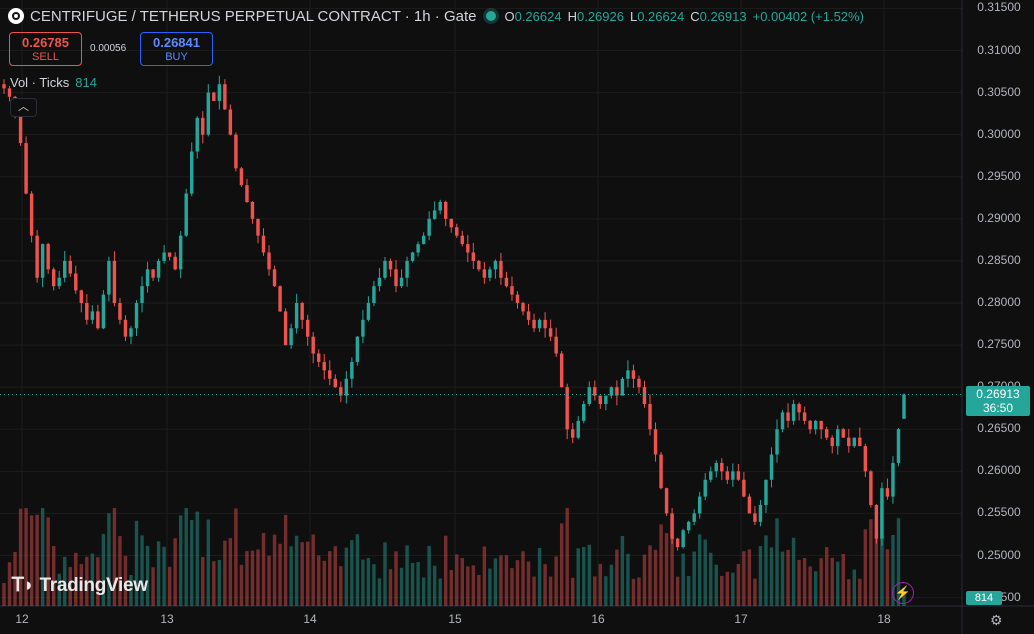 The width and height of the screenshot is (1034, 634). What do you see at coordinates (999, 49) in the screenshot?
I see `price-tick-label: 0.31000` at bounding box center [999, 49].